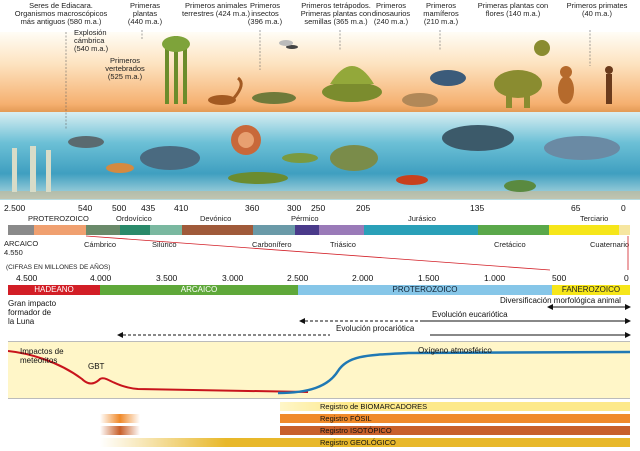 The image size is (640, 451). I want to click on label-primeras-plantas: Primeras plantas (440 m.a.), so click(145, 13).